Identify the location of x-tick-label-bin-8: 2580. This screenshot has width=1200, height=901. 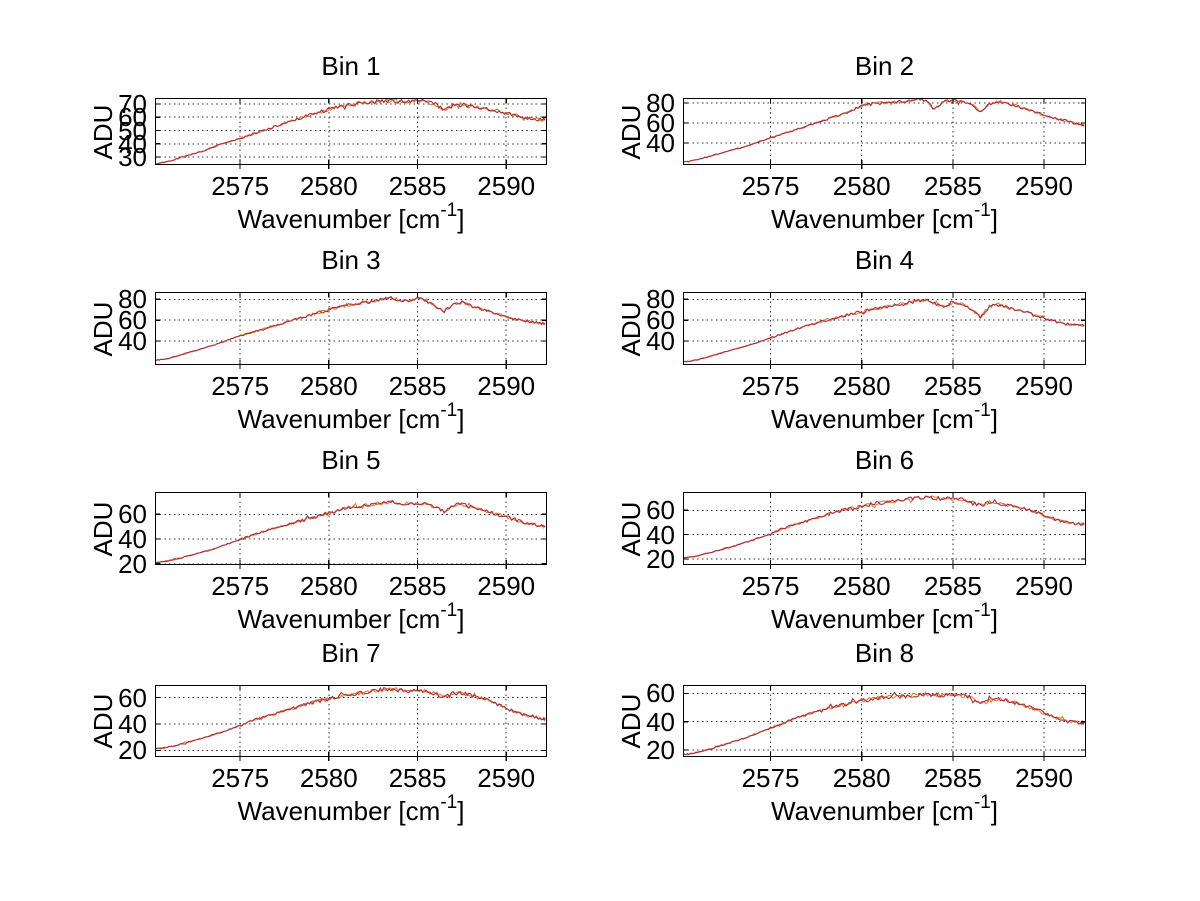
(861, 778).